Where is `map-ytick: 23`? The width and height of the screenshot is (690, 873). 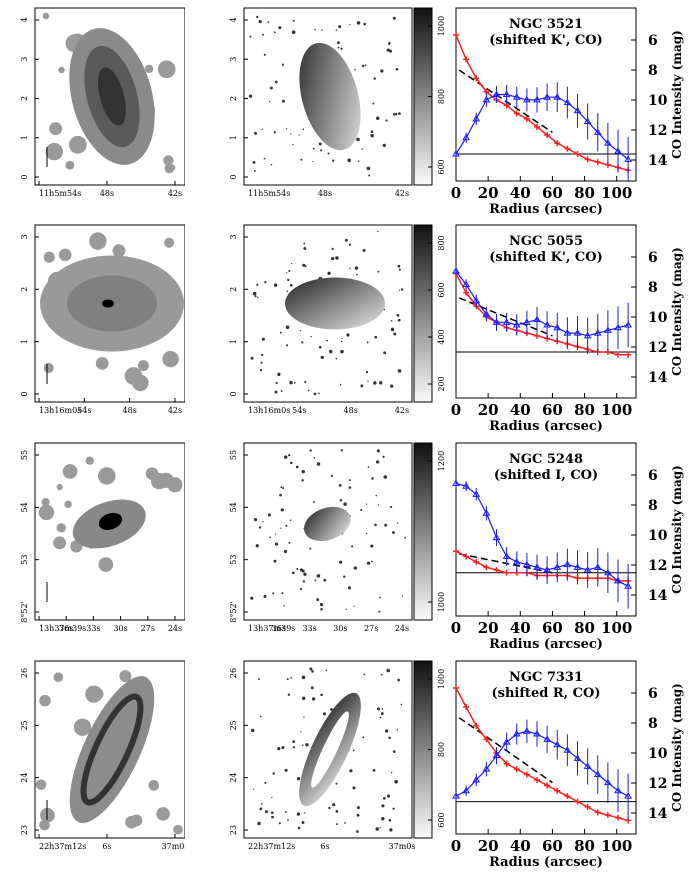
map-ytick: 23 is located at coordinates (24, 830).